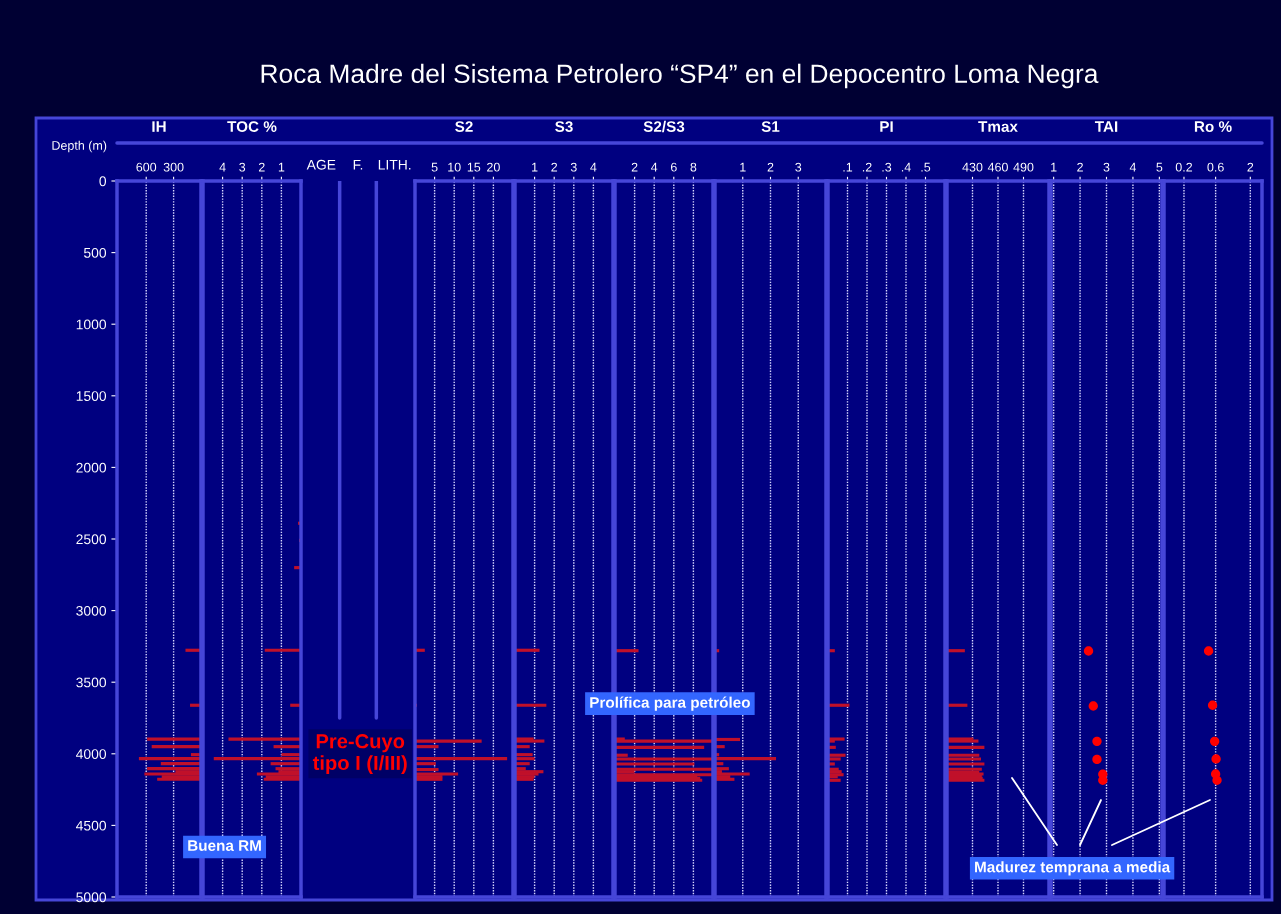 The width and height of the screenshot is (1281, 914). Describe the element at coordinates (79, 146) in the screenshot. I see `y-axis-title: Depth (m)` at that location.